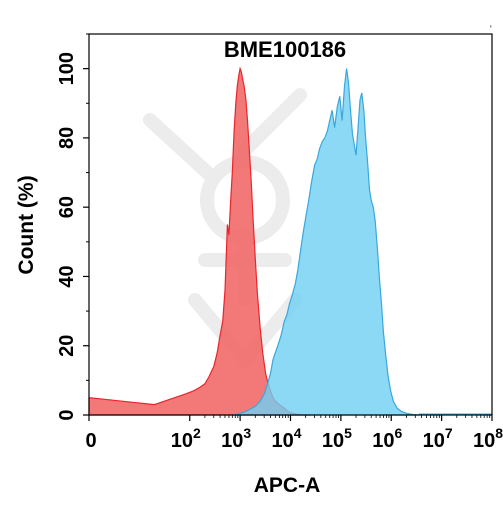 The width and height of the screenshot is (503, 506). I want to click on y-tick-label: 0, so click(67, 414).